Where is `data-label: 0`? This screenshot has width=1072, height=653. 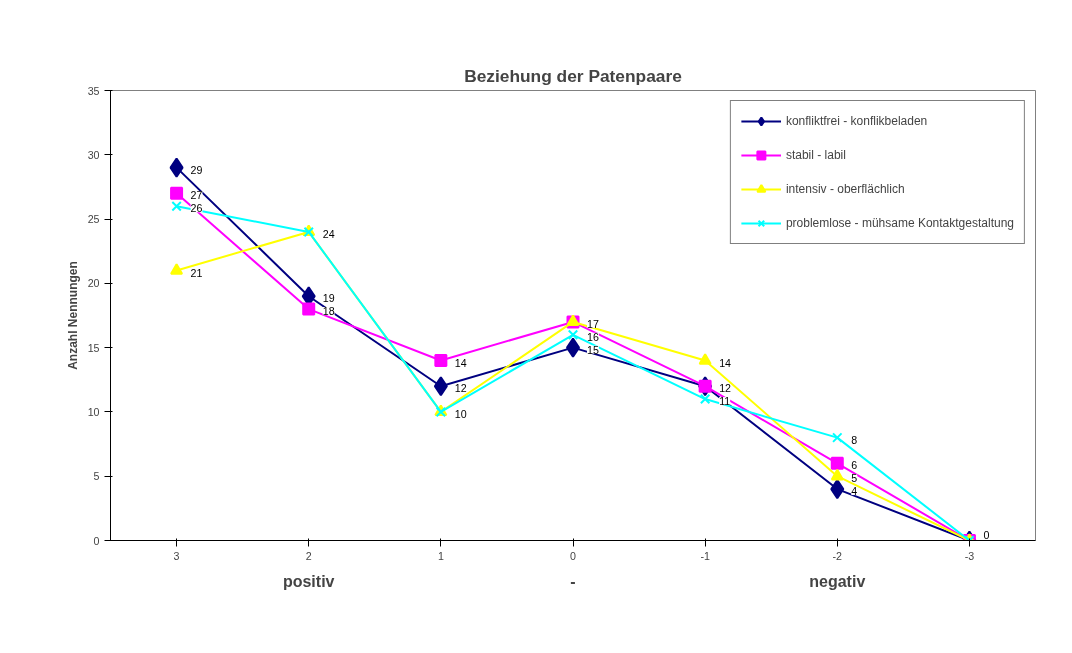 data-label: 0 is located at coordinates (986, 534).